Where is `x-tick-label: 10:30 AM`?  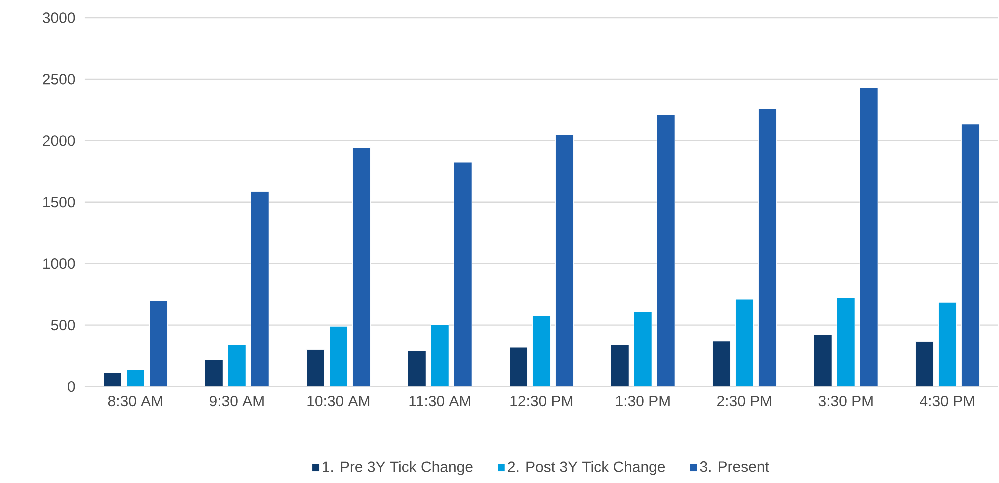 x-tick-label: 10:30 AM is located at coordinates (339, 401).